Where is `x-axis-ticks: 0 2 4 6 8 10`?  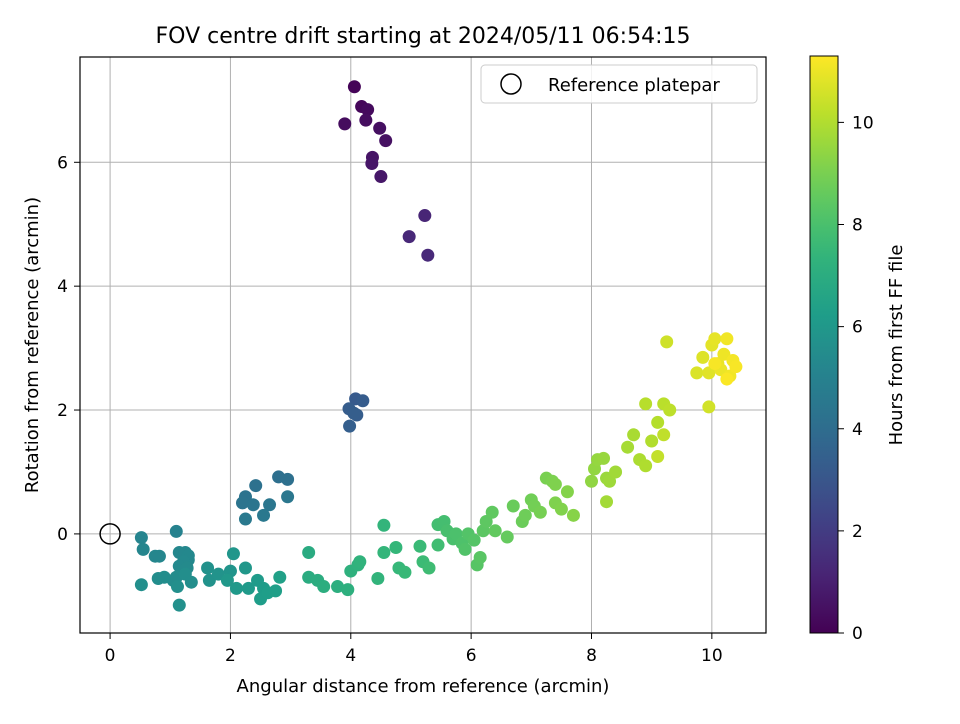
x-axis-ticks: 0 2 4 6 8 10 is located at coordinates (414, 649).